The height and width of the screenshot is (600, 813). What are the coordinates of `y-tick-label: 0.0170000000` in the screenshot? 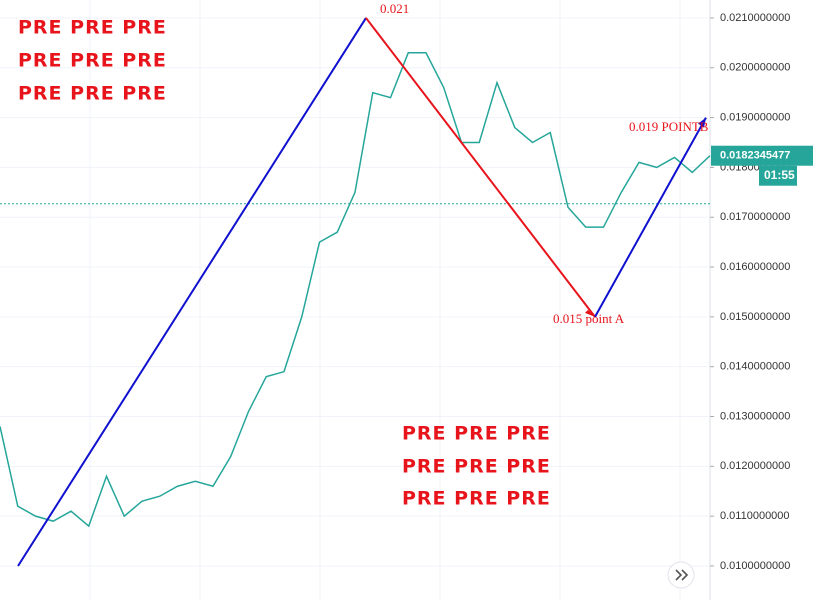 It's located at (755, 217).